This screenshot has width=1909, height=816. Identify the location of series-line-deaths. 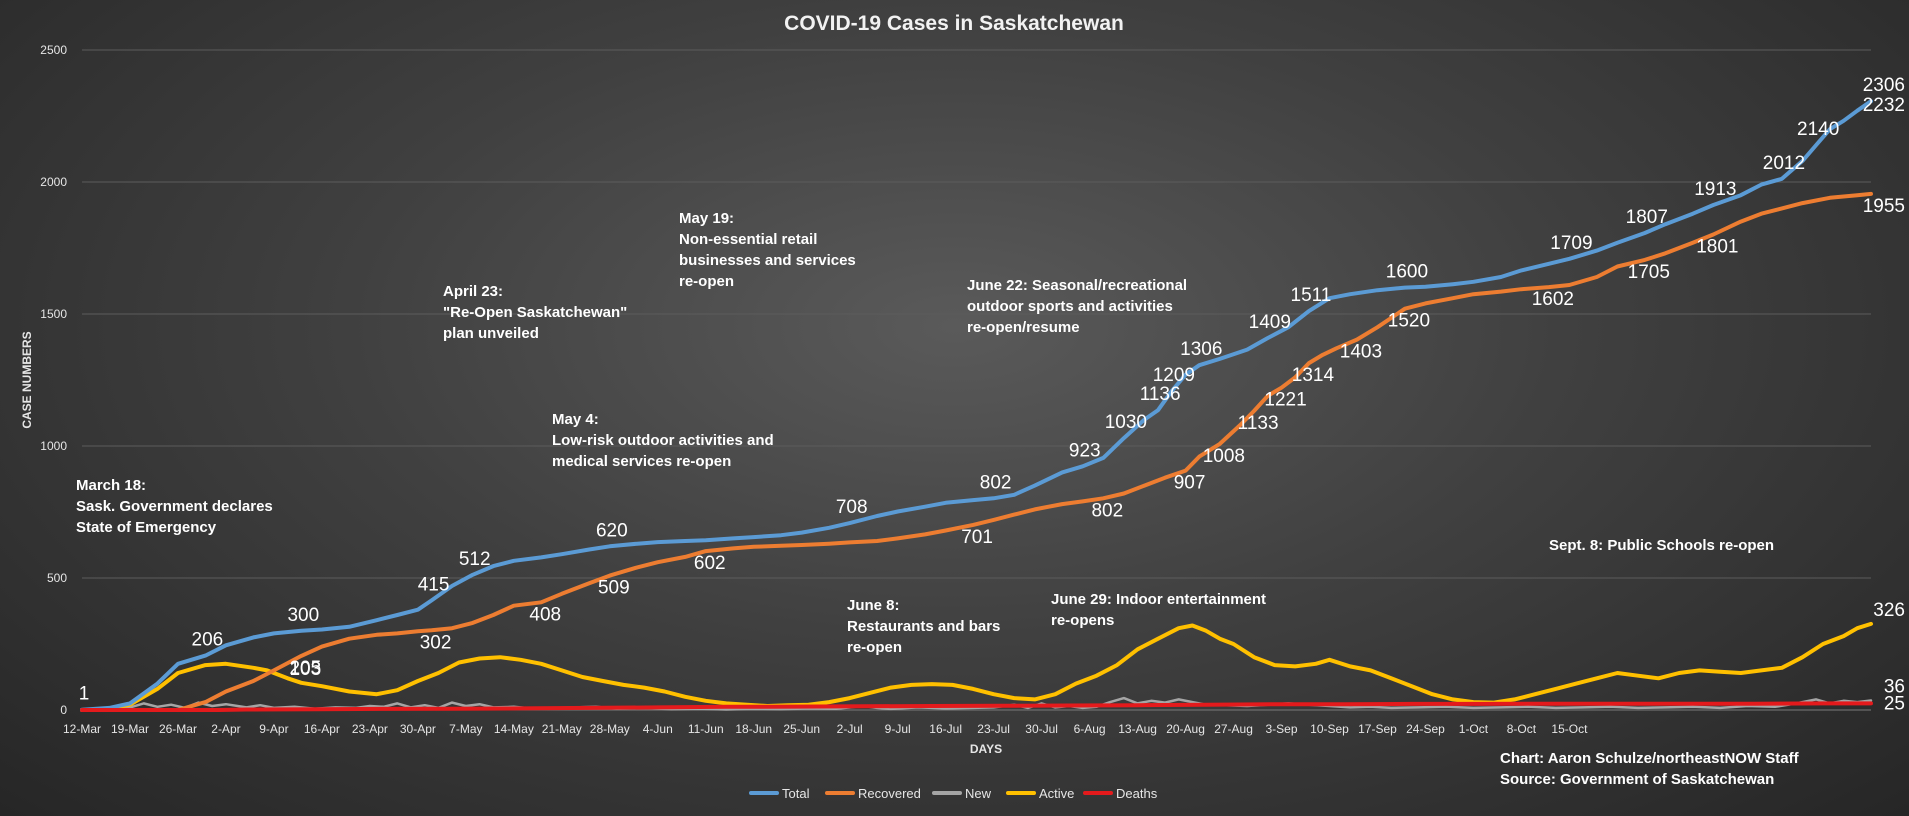
(976, 706).